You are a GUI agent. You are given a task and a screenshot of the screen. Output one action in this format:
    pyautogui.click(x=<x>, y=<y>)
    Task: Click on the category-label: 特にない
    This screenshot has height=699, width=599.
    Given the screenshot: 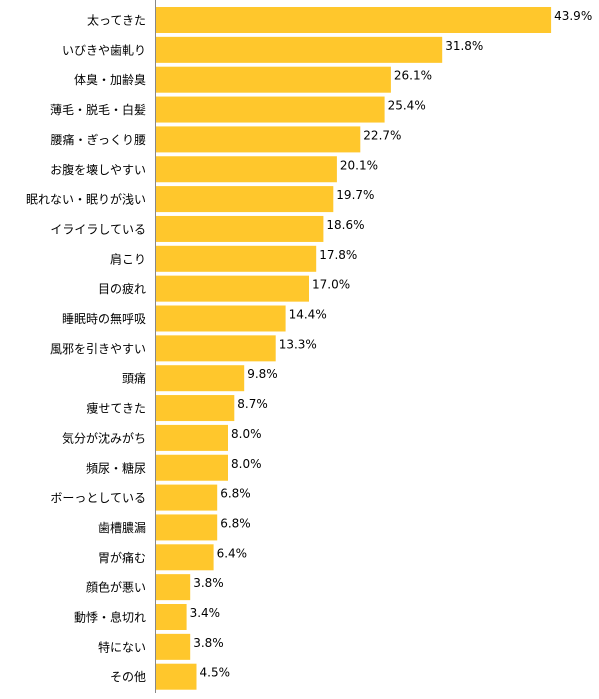 What is the action you would take?
    pyautogui.click(x=122, y=646)
    